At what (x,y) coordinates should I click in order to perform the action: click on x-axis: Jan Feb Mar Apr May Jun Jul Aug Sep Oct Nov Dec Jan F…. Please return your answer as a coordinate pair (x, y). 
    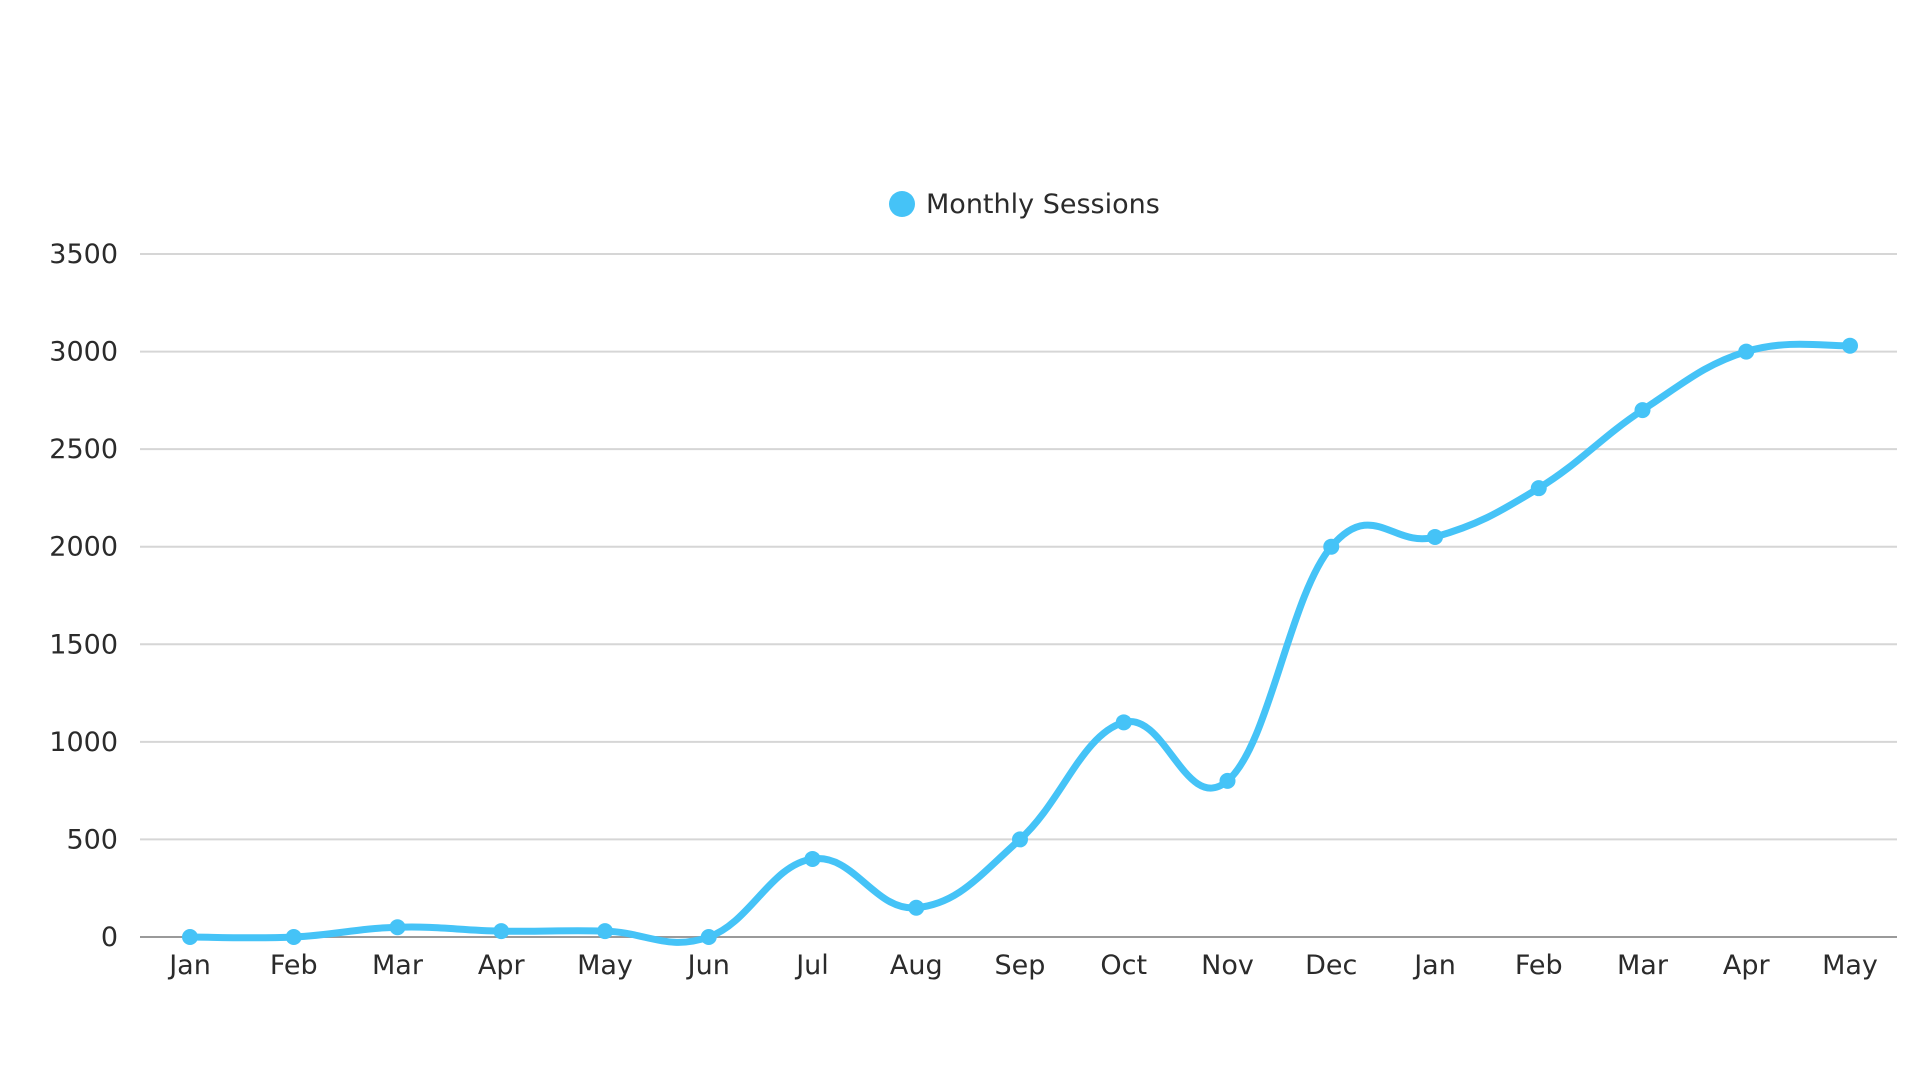
    Looking at the image, I should click on (1022, 965).